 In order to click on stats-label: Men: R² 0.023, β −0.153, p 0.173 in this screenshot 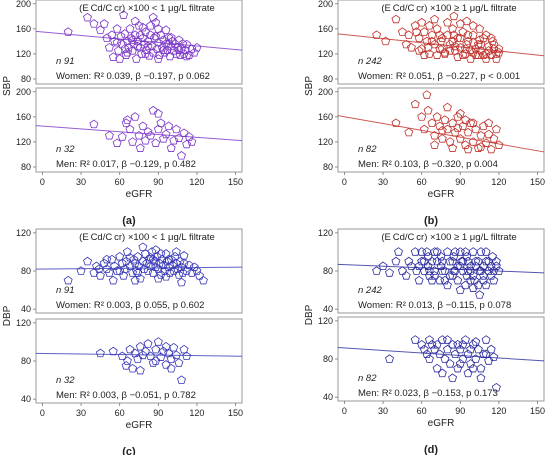, I will do `click(428, 393)`.